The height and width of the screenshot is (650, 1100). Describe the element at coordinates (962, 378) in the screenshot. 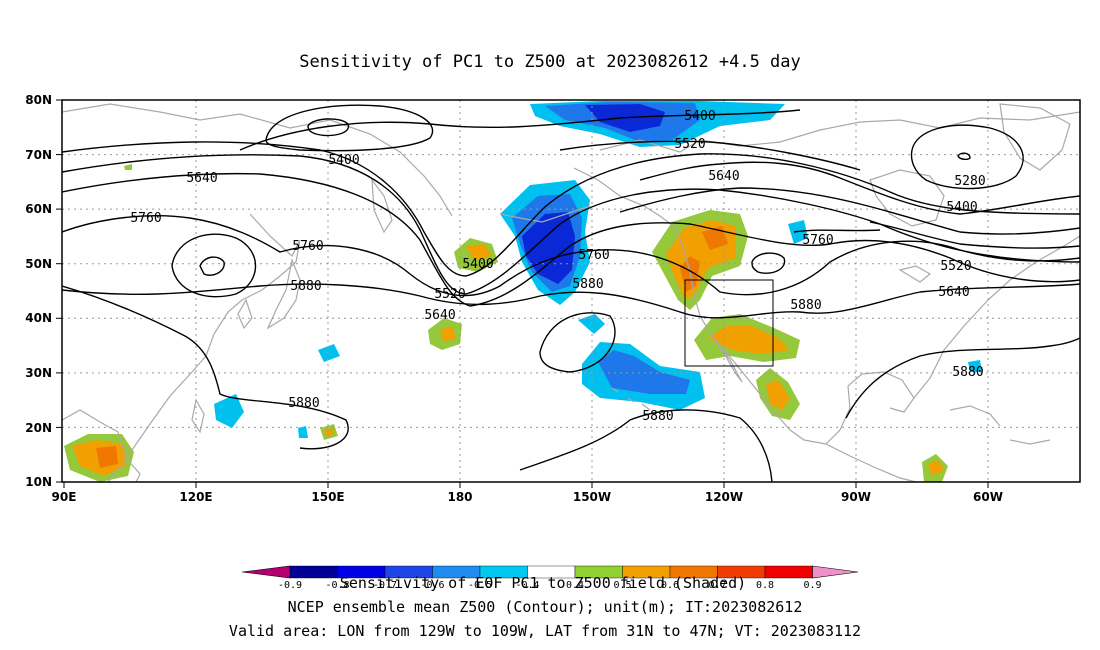

I see `contour-5880-se` at that location.